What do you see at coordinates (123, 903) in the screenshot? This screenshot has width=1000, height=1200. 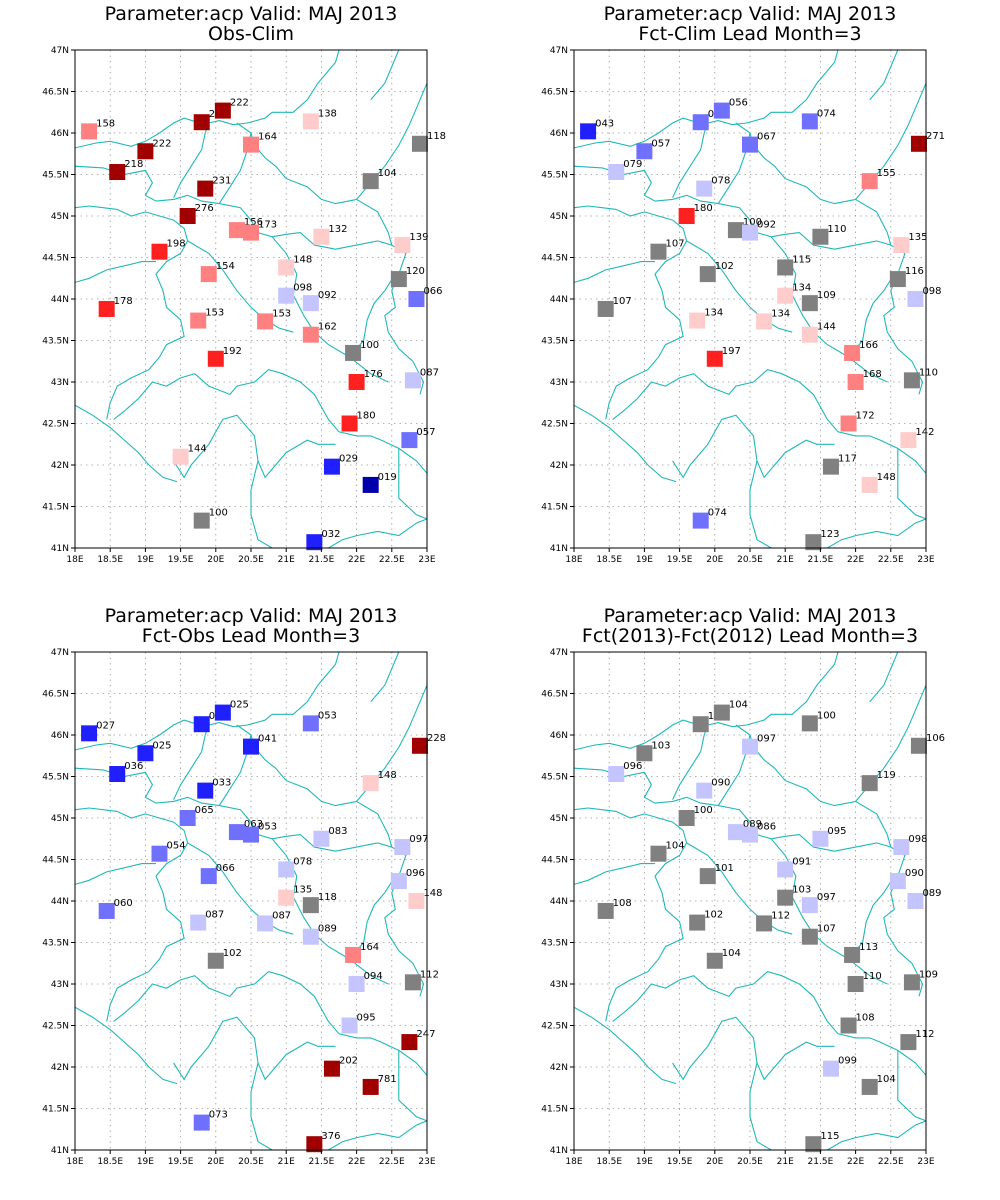 I see `station-value-label: 060` at bounding box center [123, 903].